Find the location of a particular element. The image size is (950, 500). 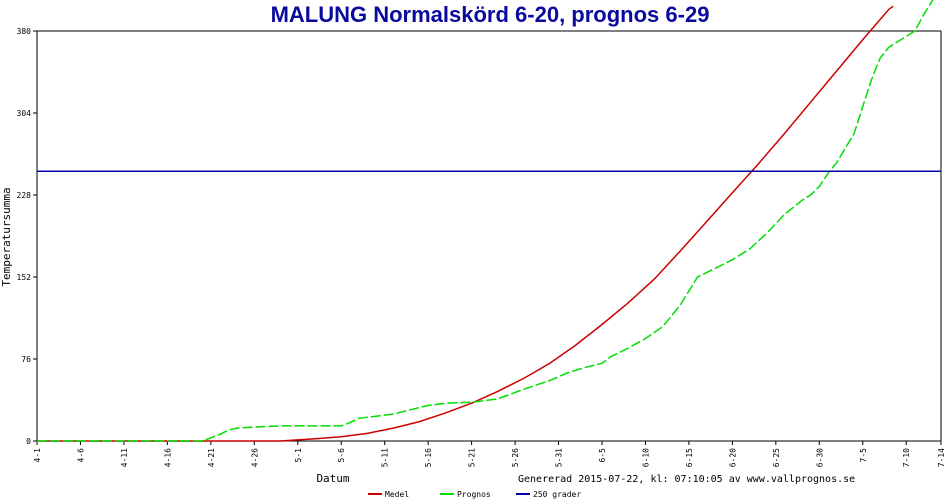

y-axis-label: Temperatursumma is located at coordinates (6, 236).